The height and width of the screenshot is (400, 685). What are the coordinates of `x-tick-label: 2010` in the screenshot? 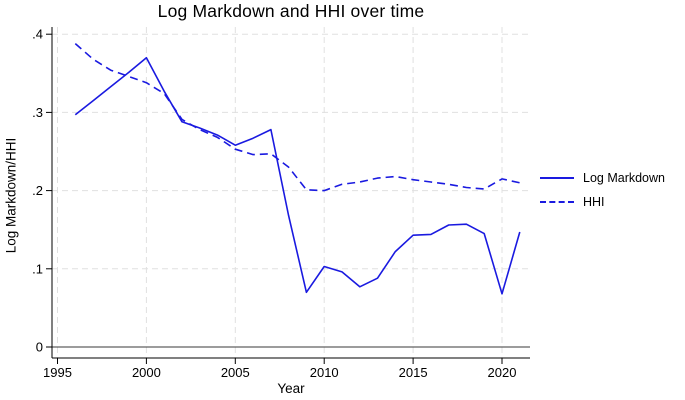 It's located at (324, 372).